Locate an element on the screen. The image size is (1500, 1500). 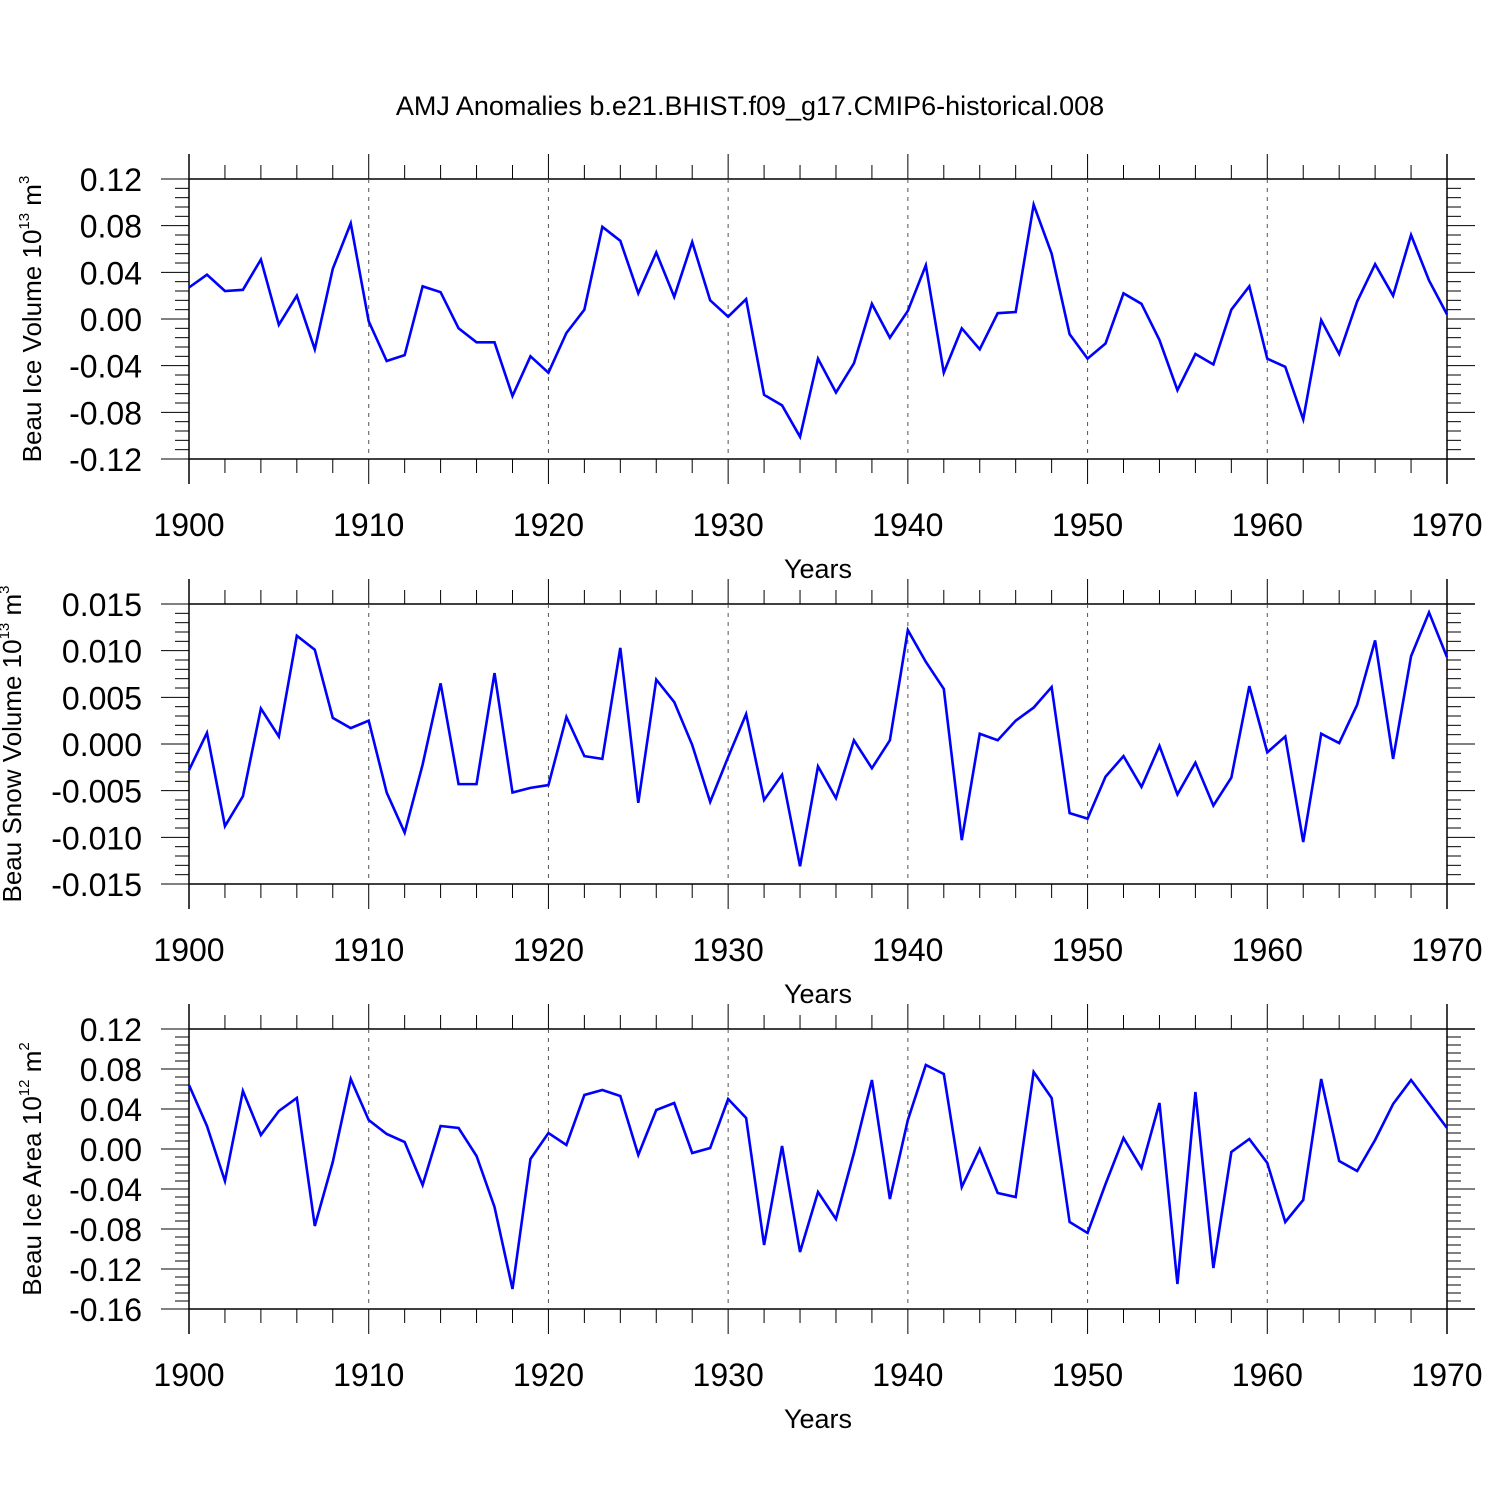
series-line-ice-volume is located at coordinates (818, 320).